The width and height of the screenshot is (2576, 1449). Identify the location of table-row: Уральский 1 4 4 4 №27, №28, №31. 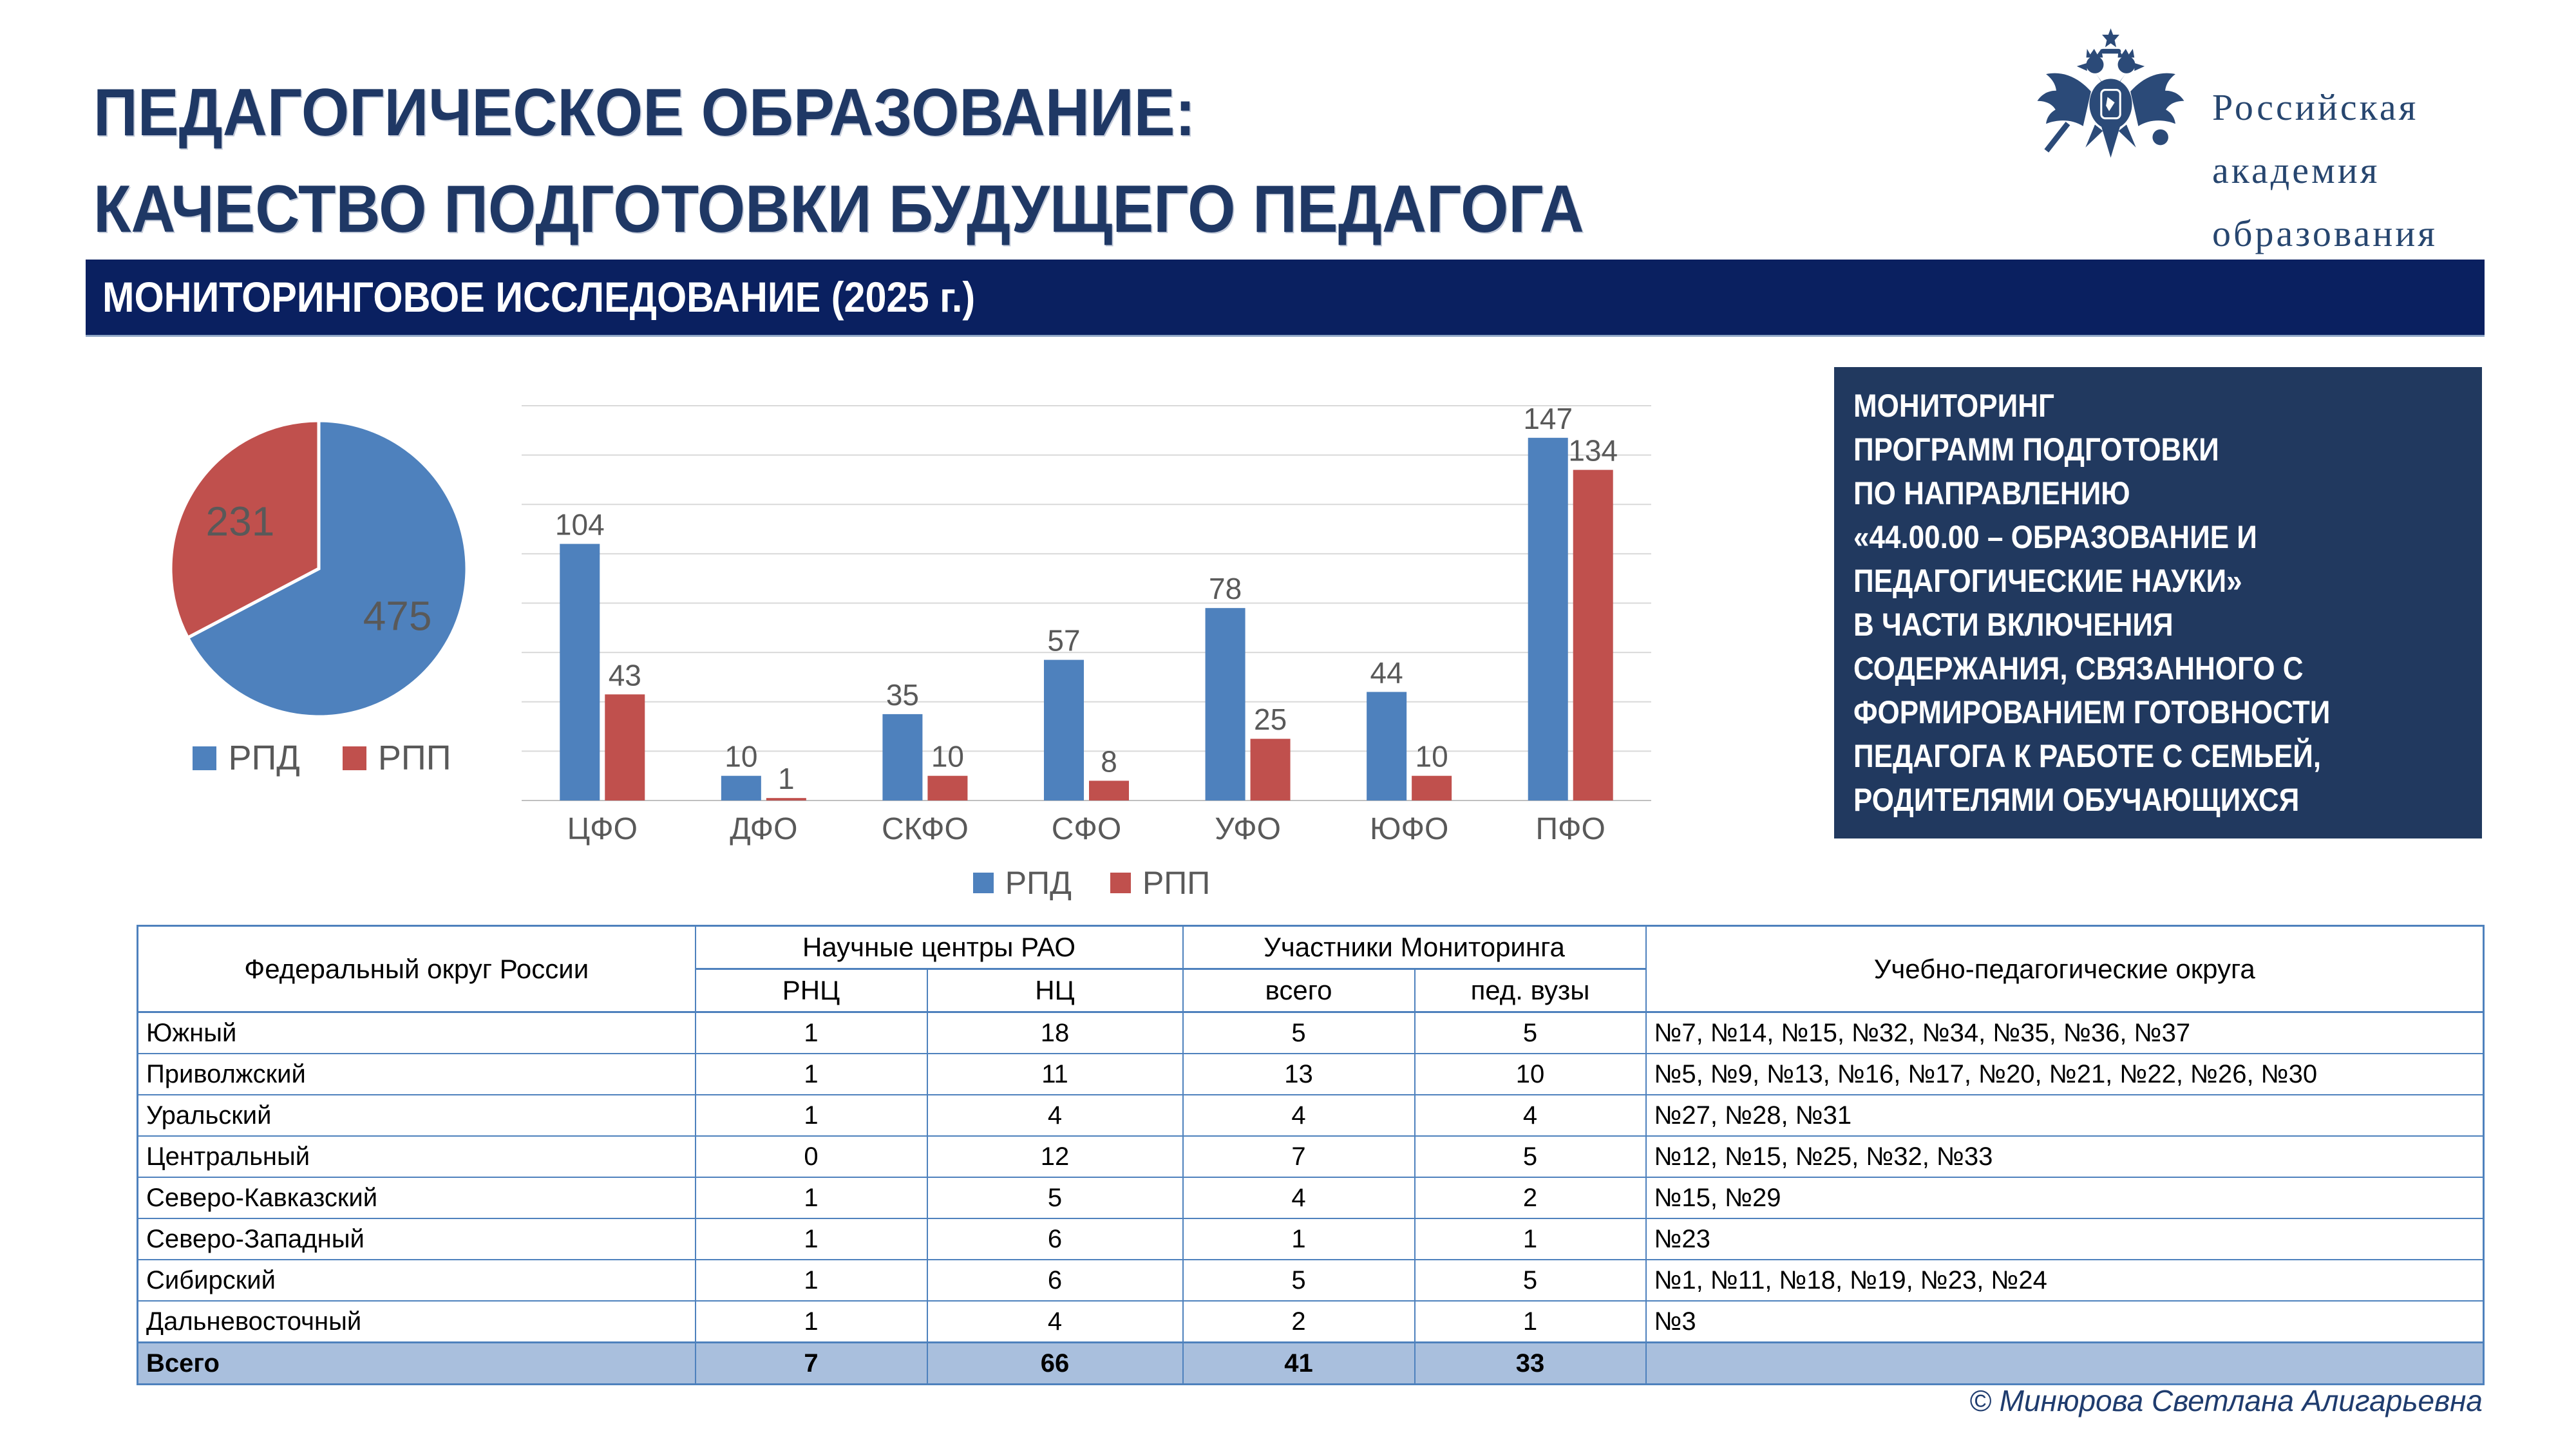
(1311, 1115).